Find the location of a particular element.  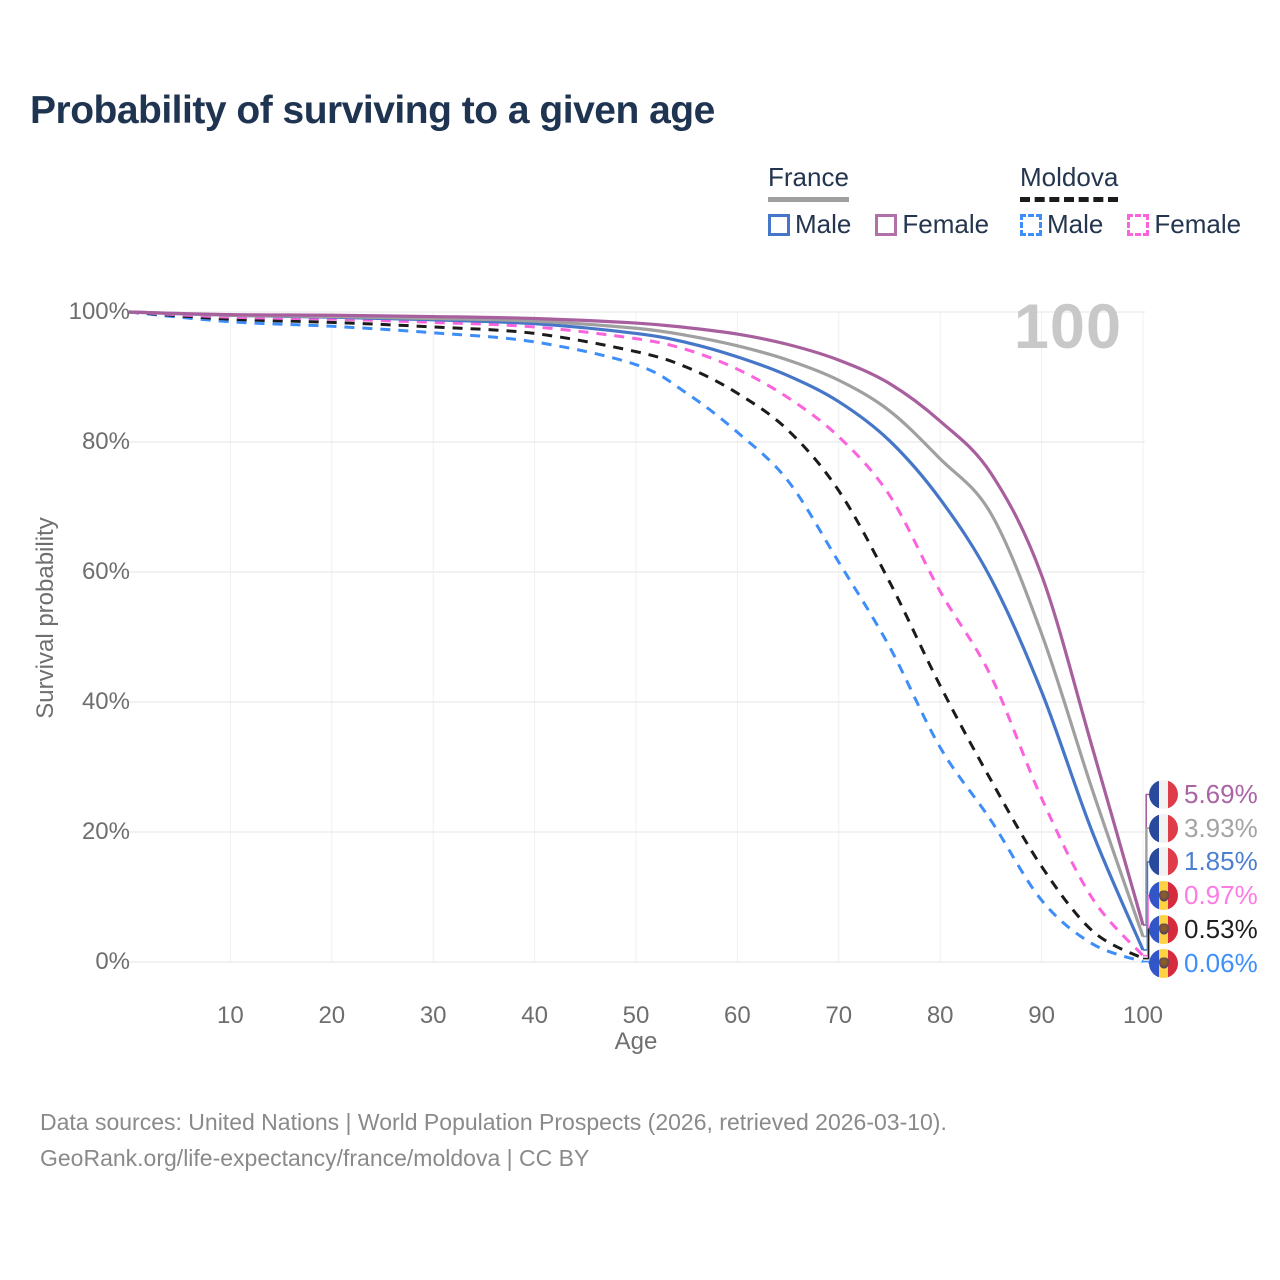

x-tick-label: 40 is located at coordinates (534, 1015).